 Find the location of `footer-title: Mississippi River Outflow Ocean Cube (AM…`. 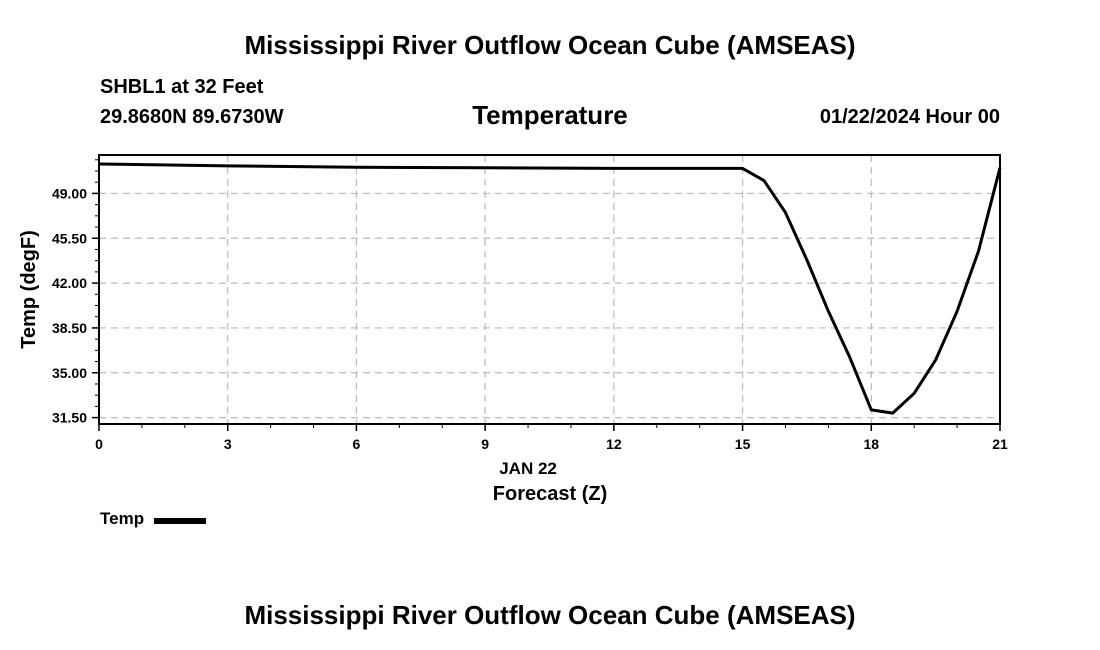

footer-title: Mississippi River Outflow Ocean Cube (AM… is located at coordinates (550, 615).